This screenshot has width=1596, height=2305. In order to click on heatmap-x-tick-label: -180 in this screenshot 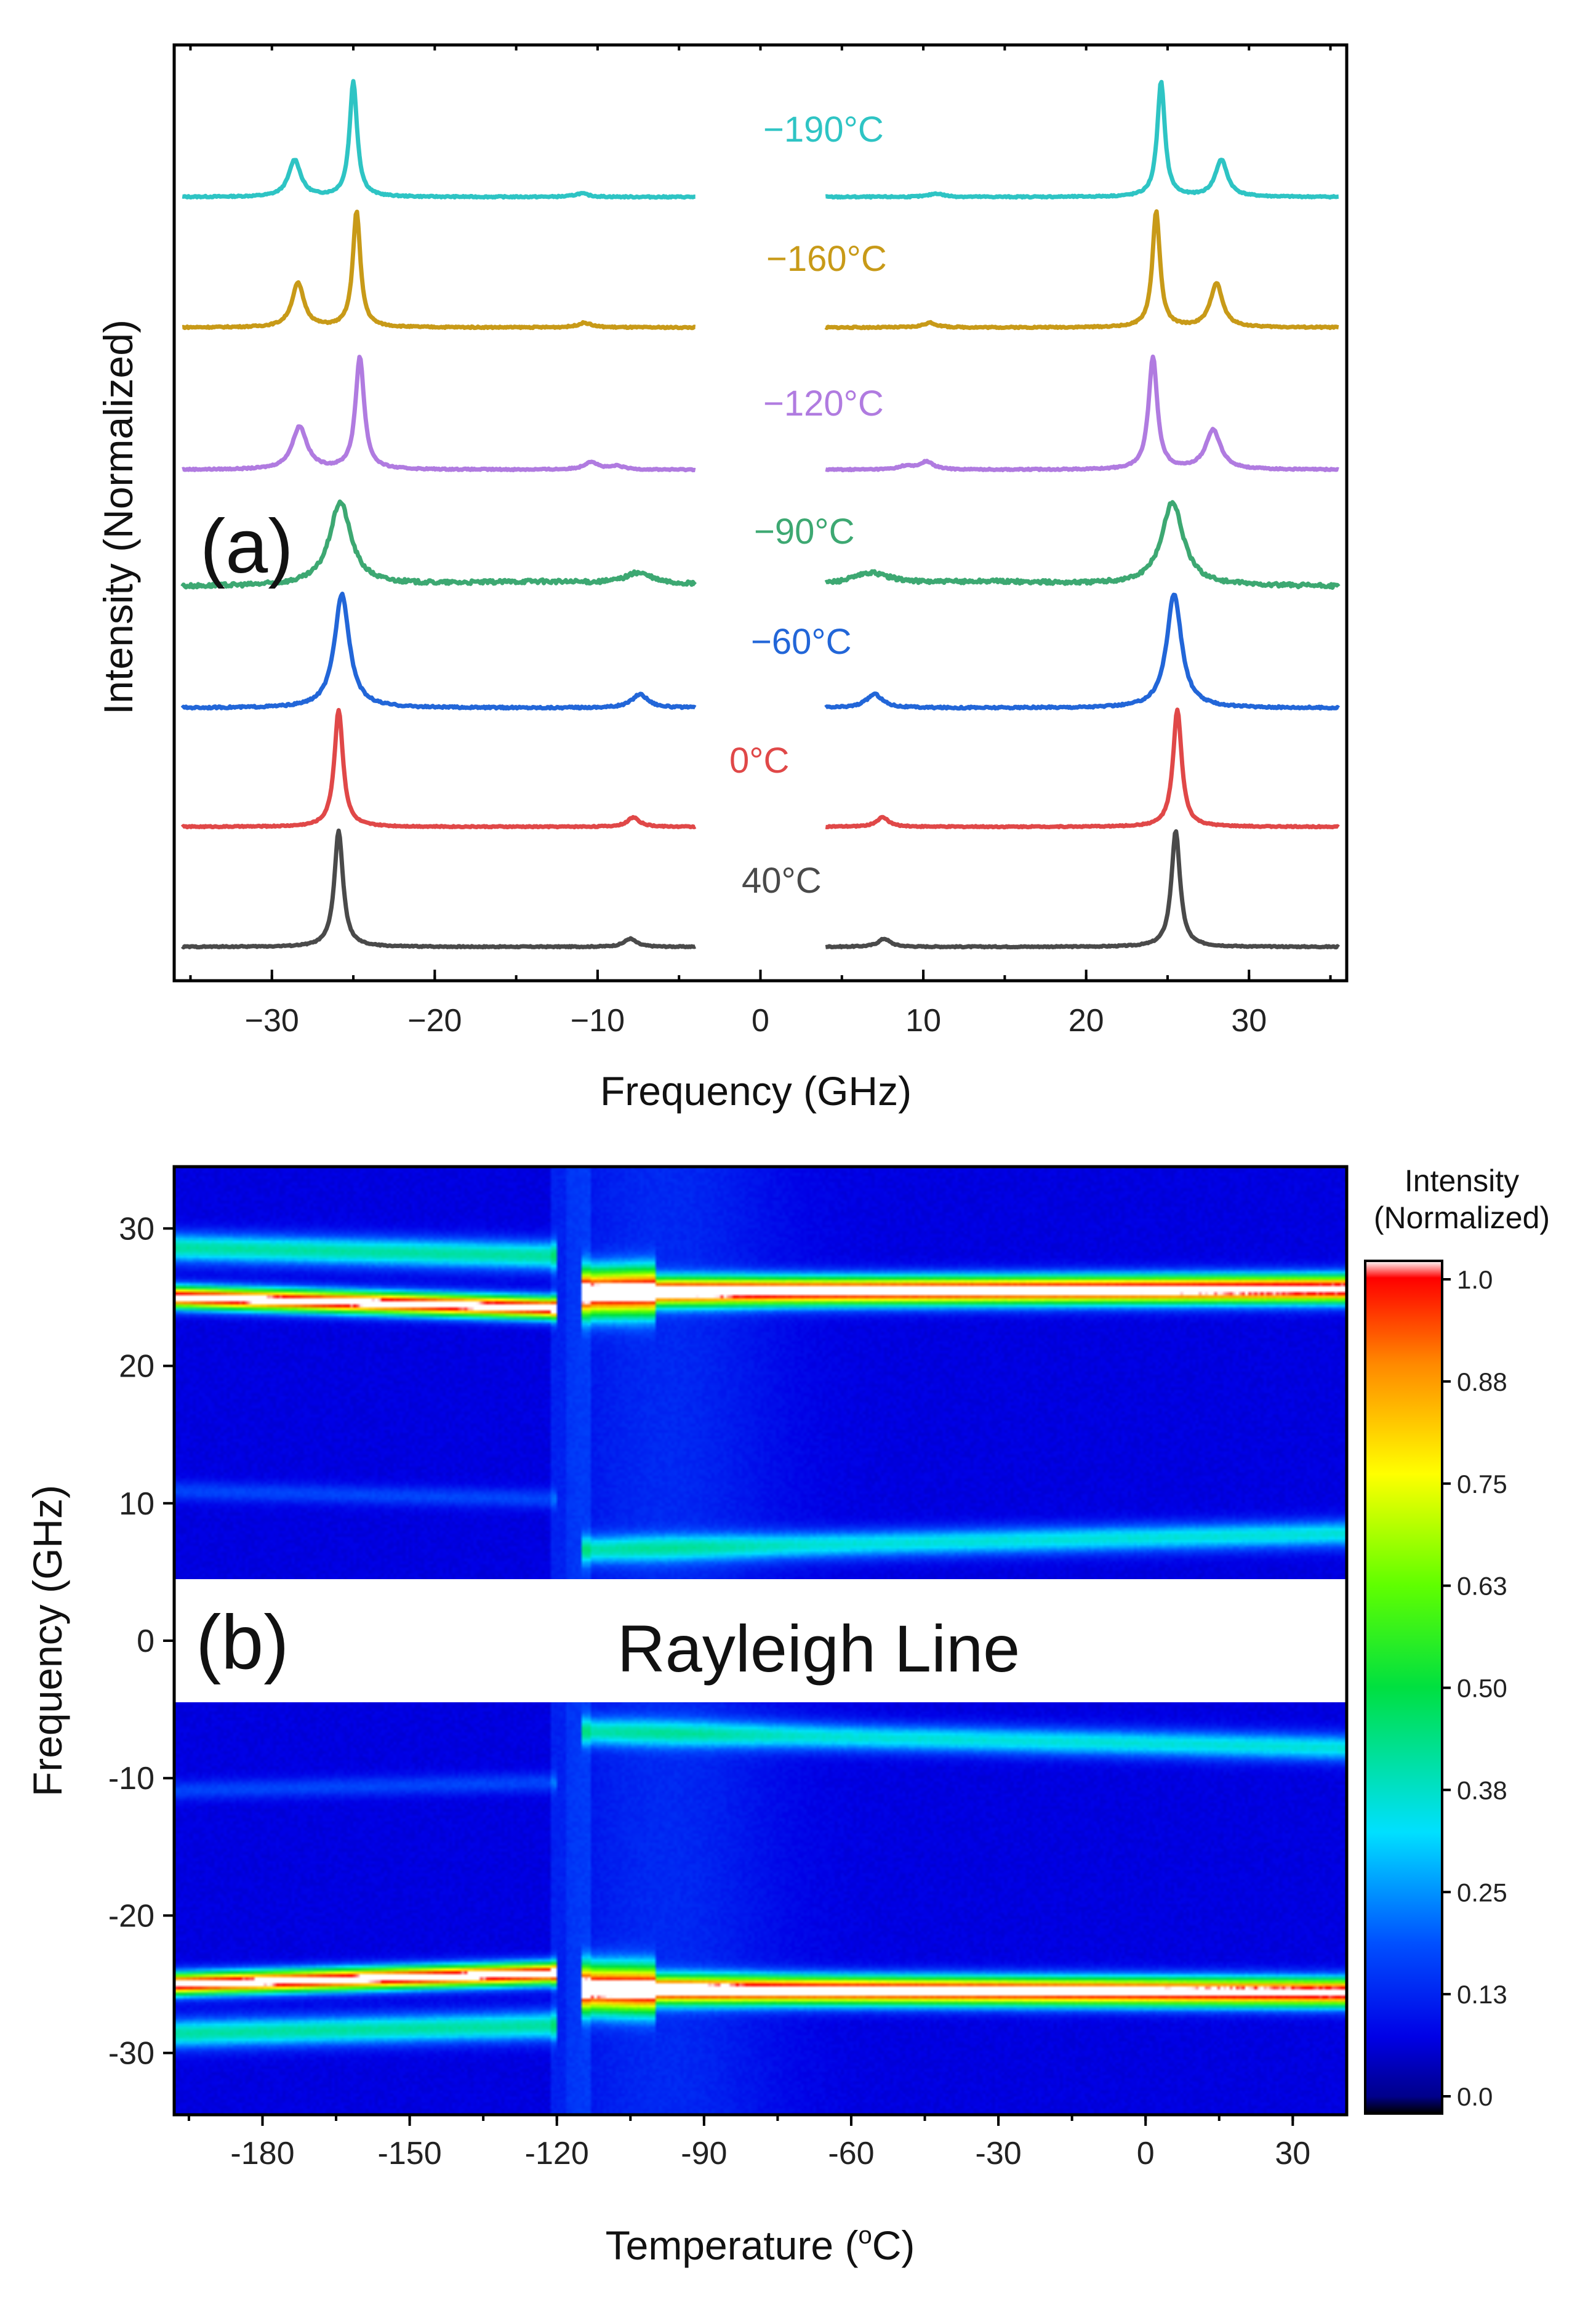, I will do `click(262, 2153)`.